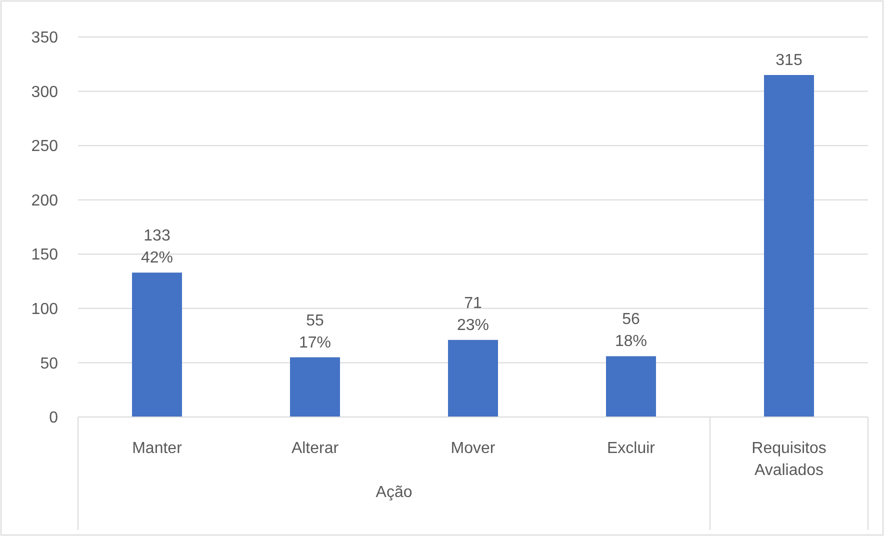  What do you see at coordinates (44, 255) in the screenshot?
I see `y-tick-label: 150` at bounding box center [44, 255].